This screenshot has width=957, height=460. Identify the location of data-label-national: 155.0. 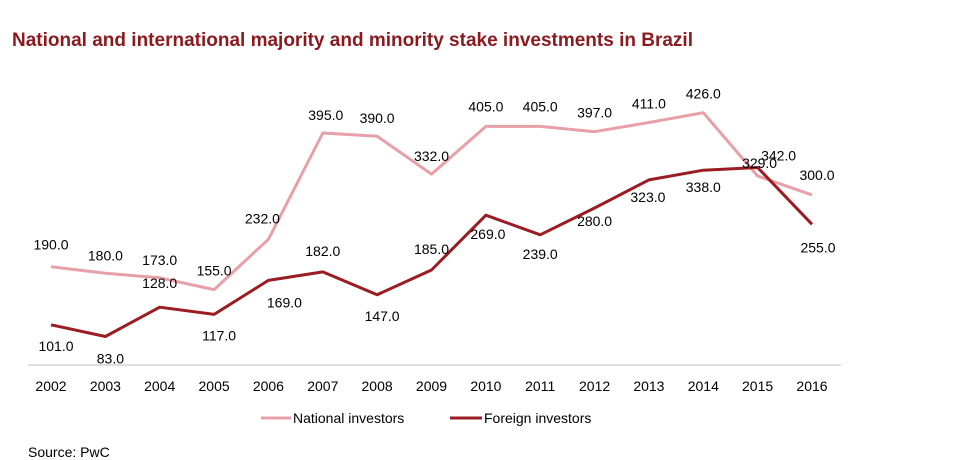
(214, 271).